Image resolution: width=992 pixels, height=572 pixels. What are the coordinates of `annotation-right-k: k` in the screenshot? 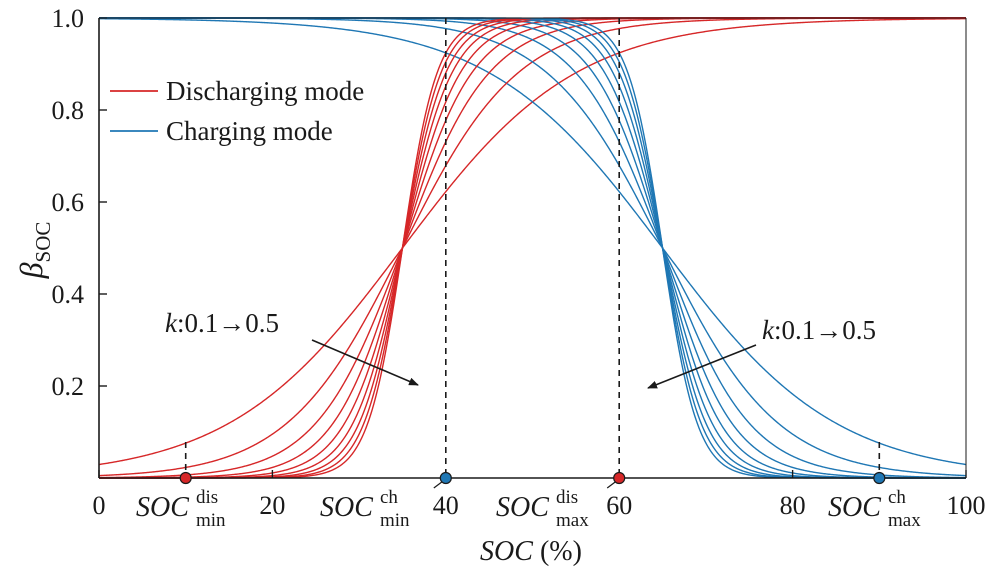 It's located at (768, 330).